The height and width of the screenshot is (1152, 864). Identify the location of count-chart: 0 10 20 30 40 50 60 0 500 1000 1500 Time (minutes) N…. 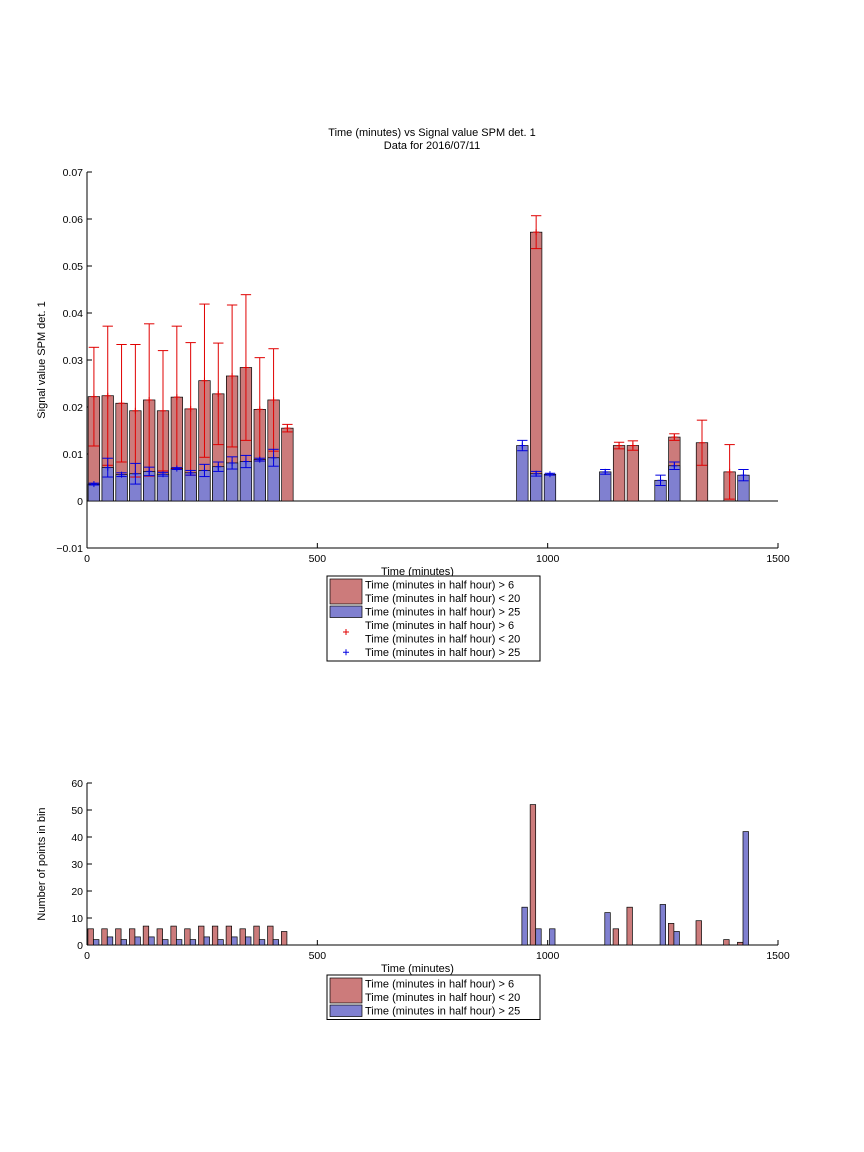
(413, 876).